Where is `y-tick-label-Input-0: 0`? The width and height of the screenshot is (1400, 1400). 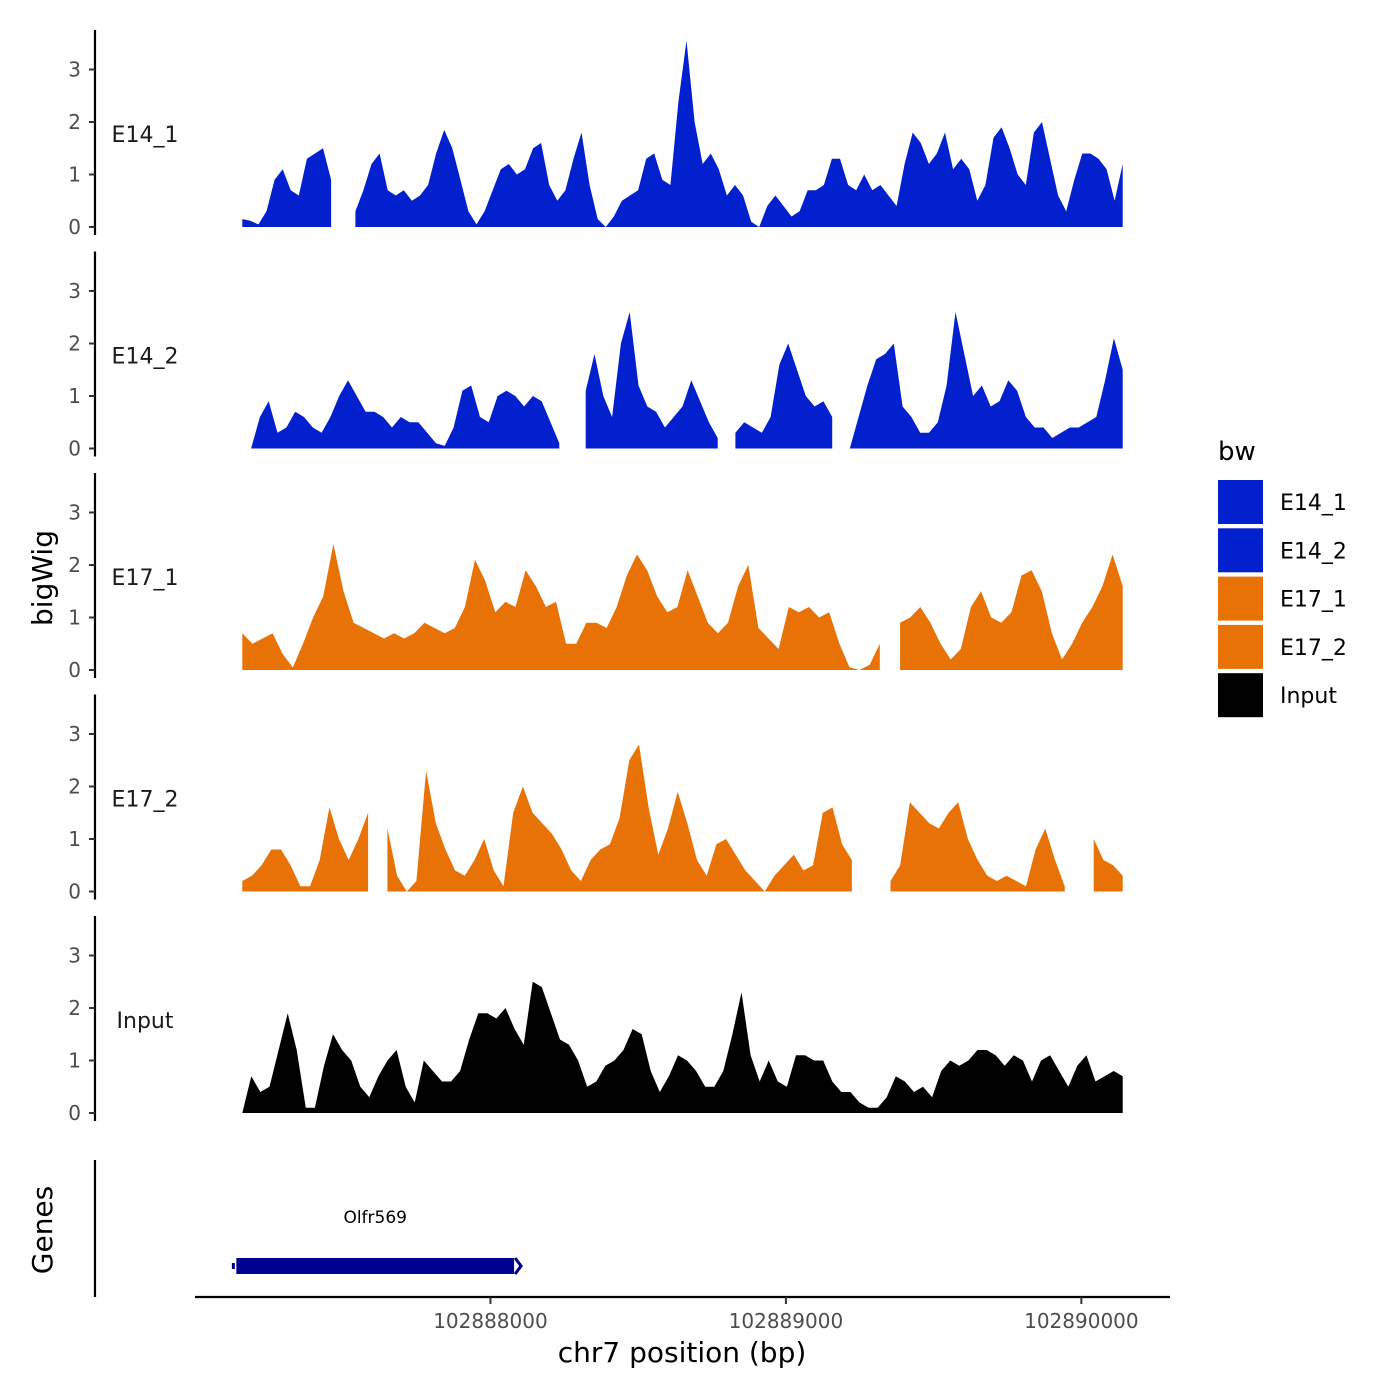 y-tick-label-Input-0: 0 is located at coordinates (74, 1113).